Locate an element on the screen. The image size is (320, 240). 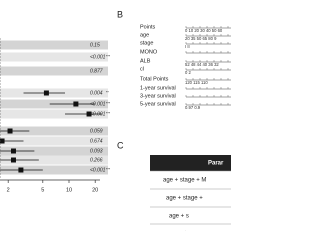
p-value: 0.059 is located at coordinates (96, 131).